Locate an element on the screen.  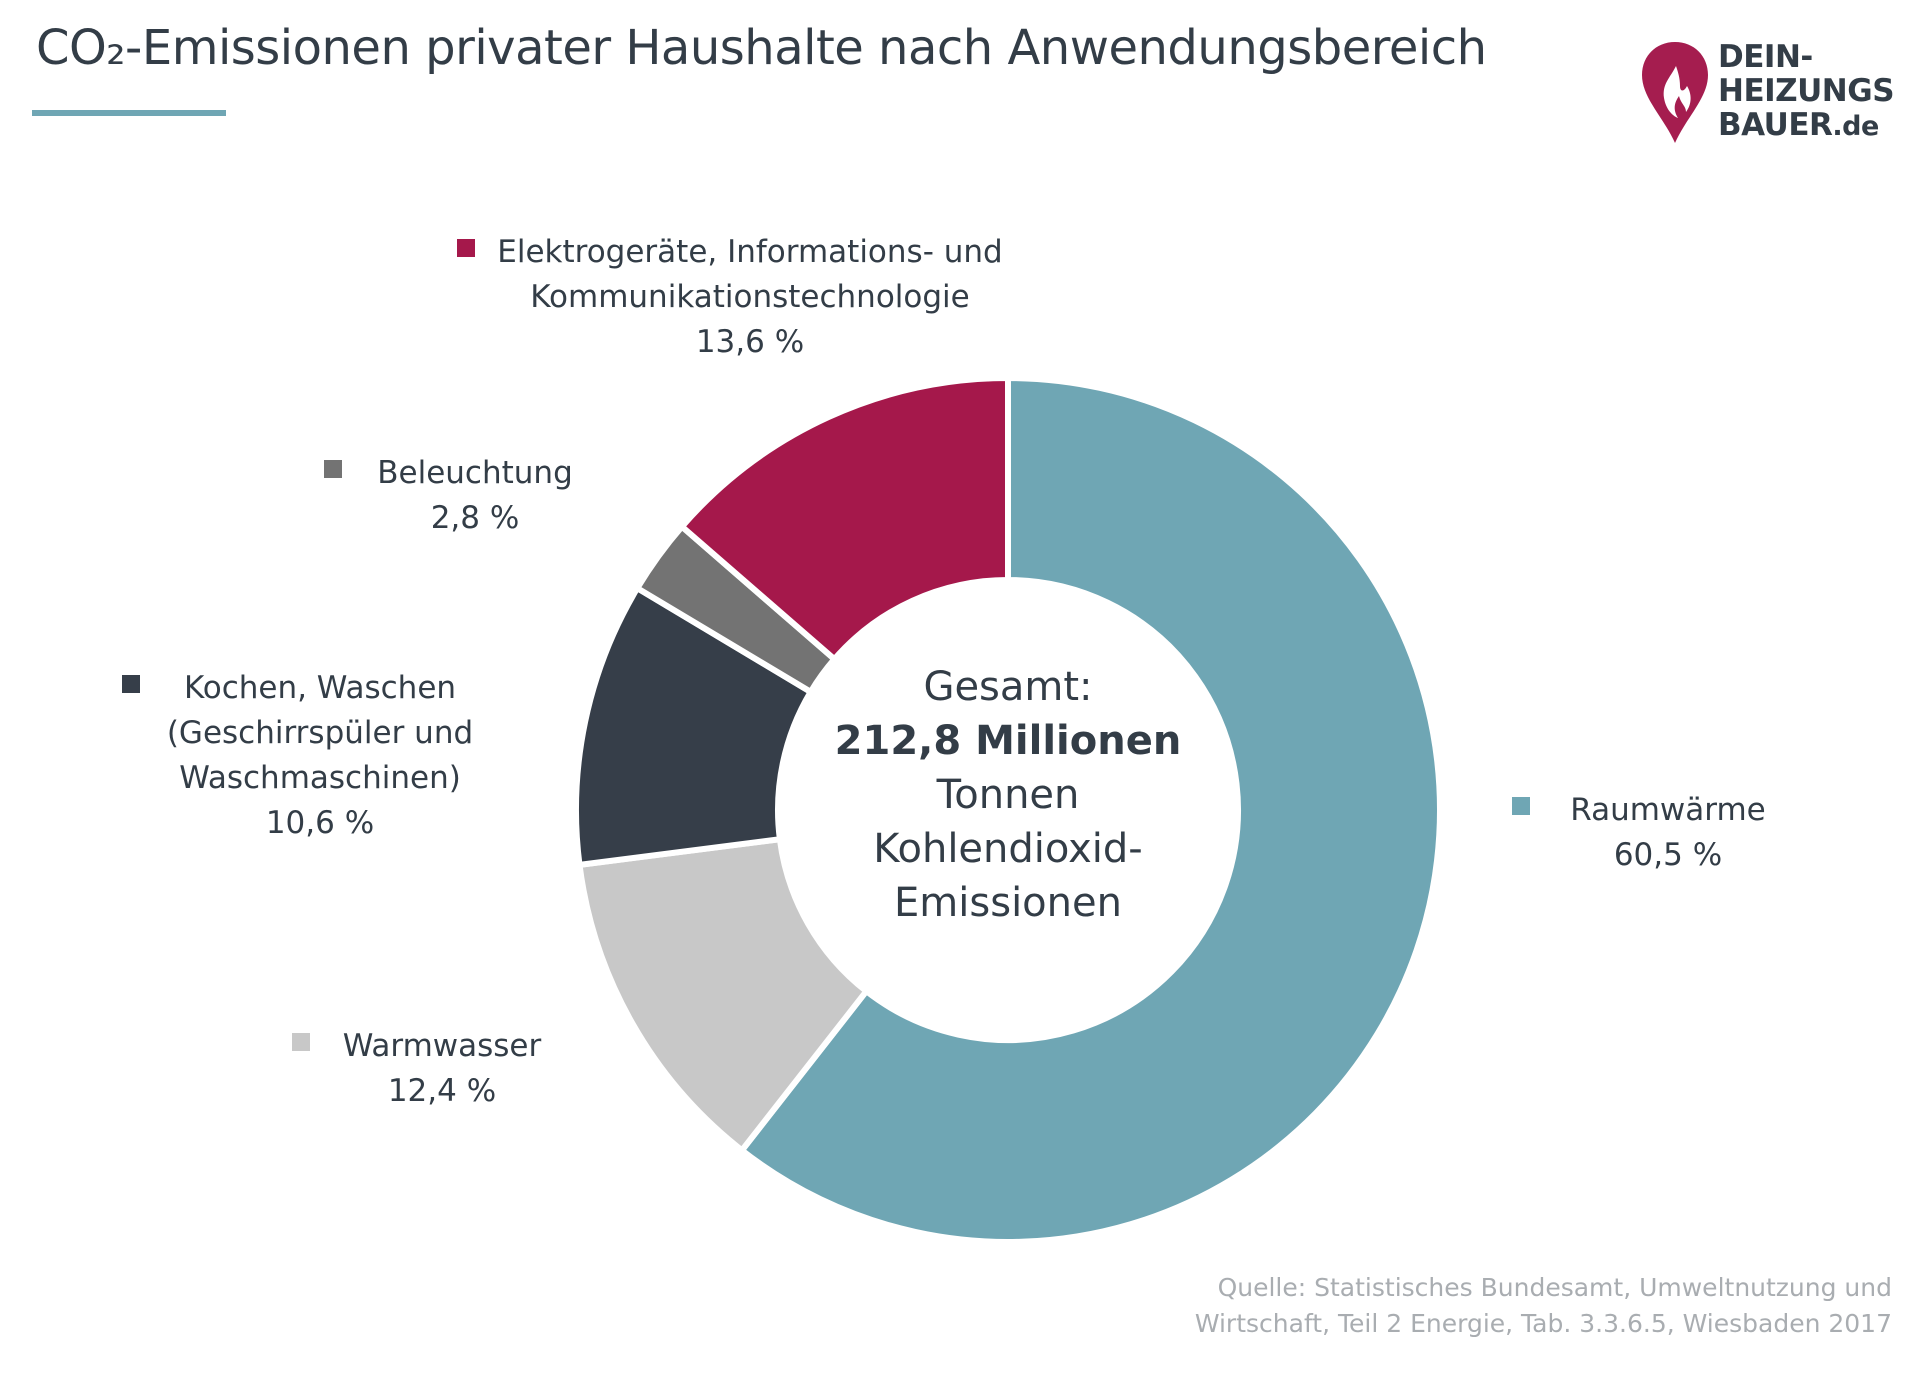
legend-value: 12,4 % is located at coordinates (442, 1091).